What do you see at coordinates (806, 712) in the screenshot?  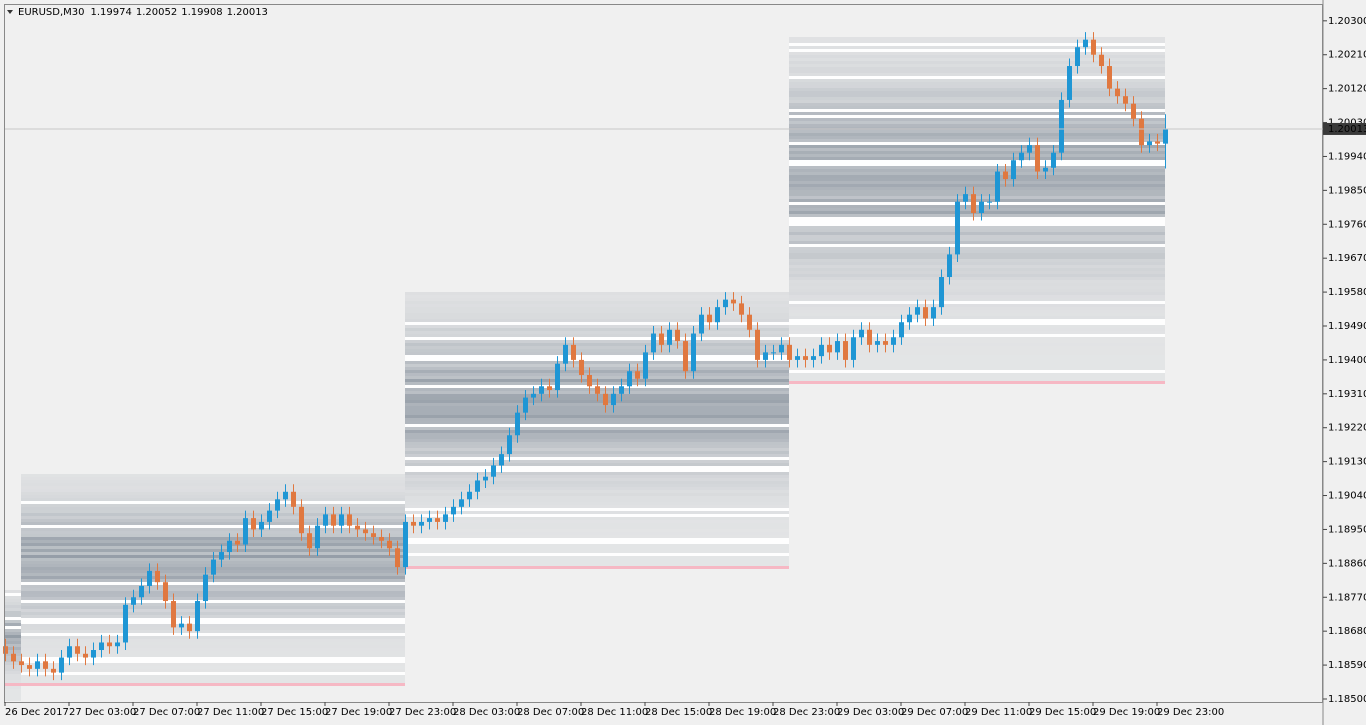 I see `x-tick-label: 28 Dec 23:00` at bounding box center [806, 712].